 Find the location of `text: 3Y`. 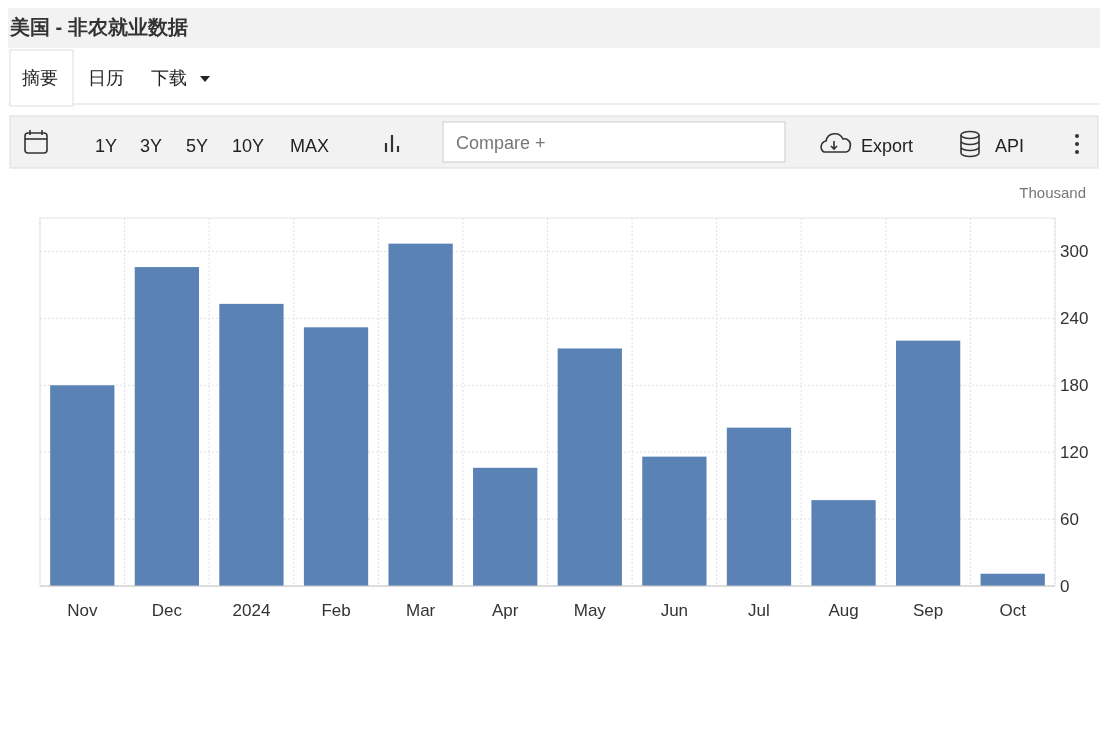

text: 3Y is located at coordinates (151, 146).